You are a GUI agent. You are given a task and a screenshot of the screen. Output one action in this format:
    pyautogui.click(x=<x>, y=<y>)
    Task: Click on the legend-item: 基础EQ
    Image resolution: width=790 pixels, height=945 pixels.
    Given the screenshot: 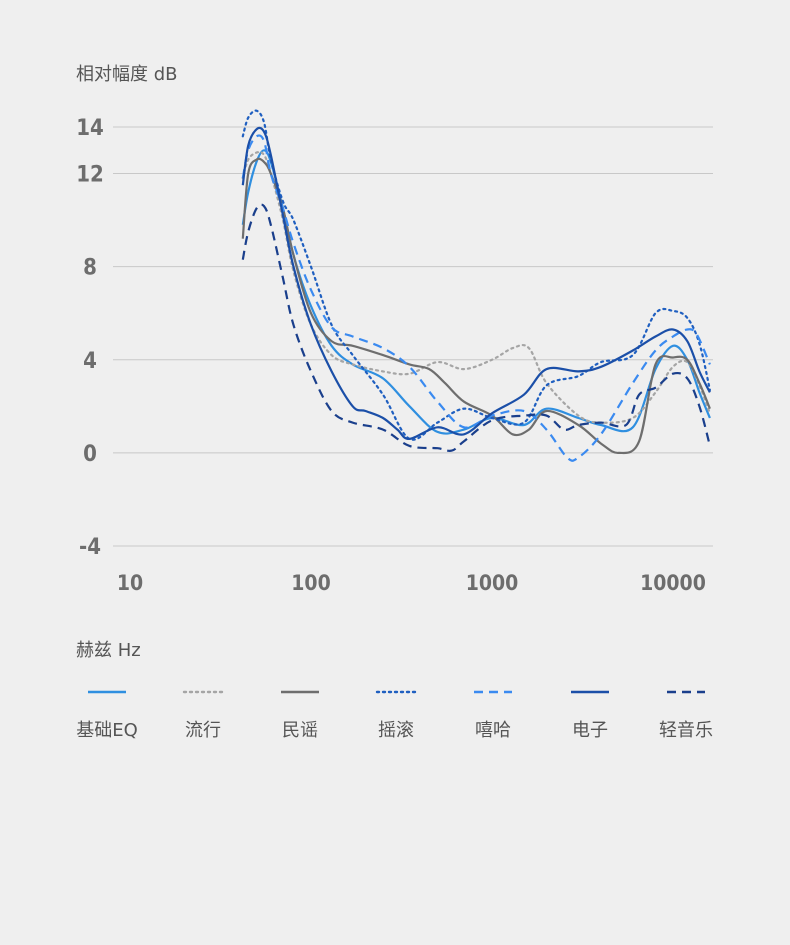 What is the action you would take?
    pyautogui.click(x=107, y=711)
    